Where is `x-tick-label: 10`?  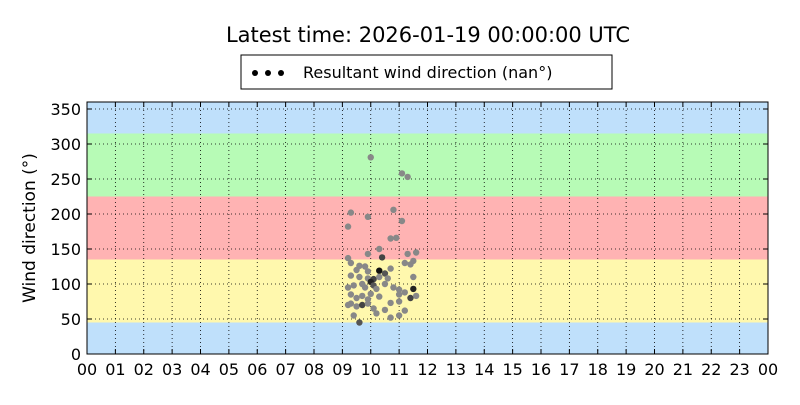 x-tick-label: 10 is located at coordinates (371, 369).